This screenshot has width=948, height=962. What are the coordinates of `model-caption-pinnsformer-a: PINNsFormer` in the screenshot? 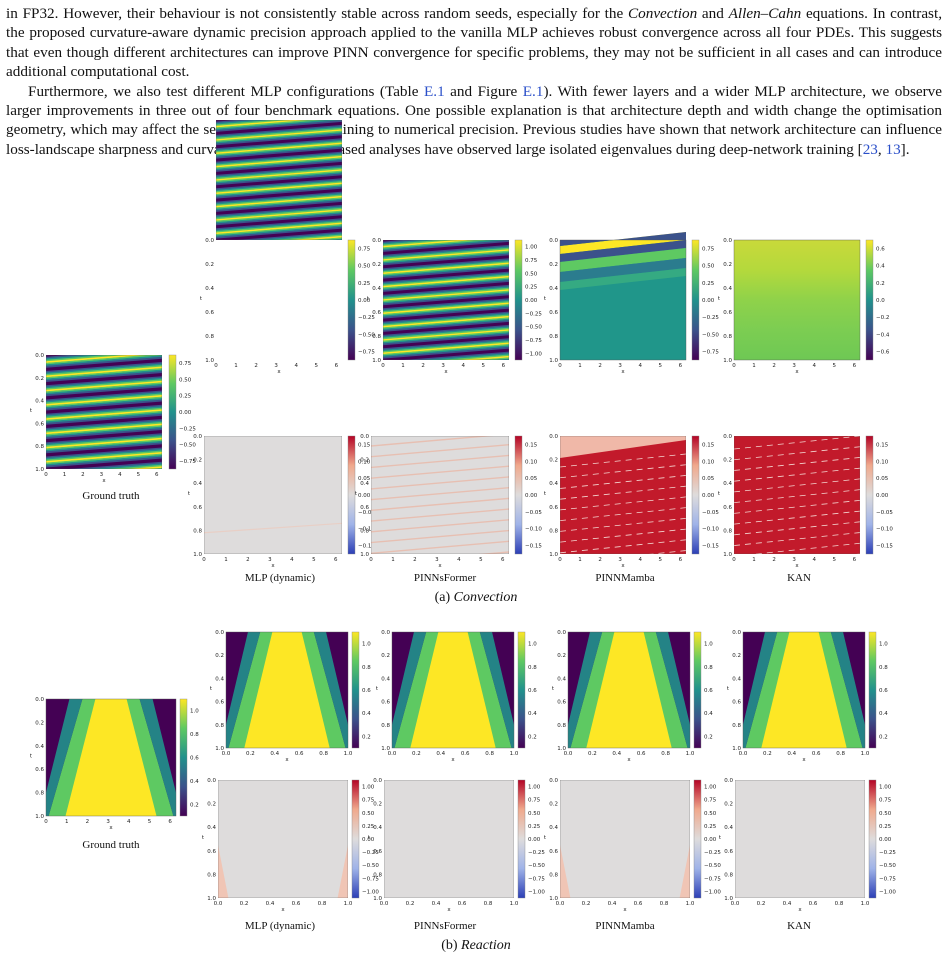 It's located at (445, 578).